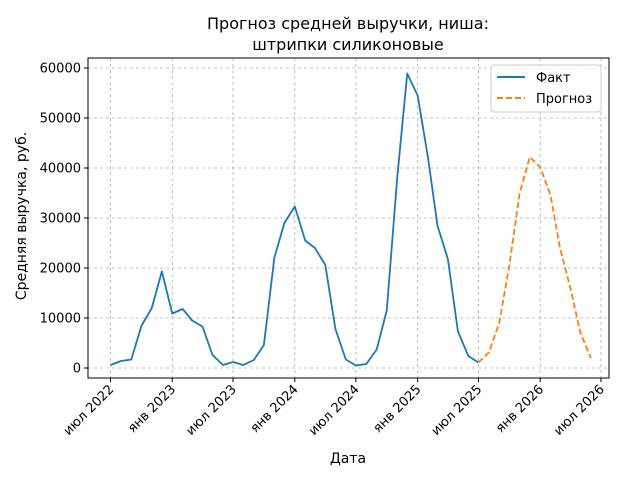 This screenshot has width=640, height=480. Describe the element at coordinates (348, 459) in the screenshot. I see `x-axis-label: Дата` at that location.